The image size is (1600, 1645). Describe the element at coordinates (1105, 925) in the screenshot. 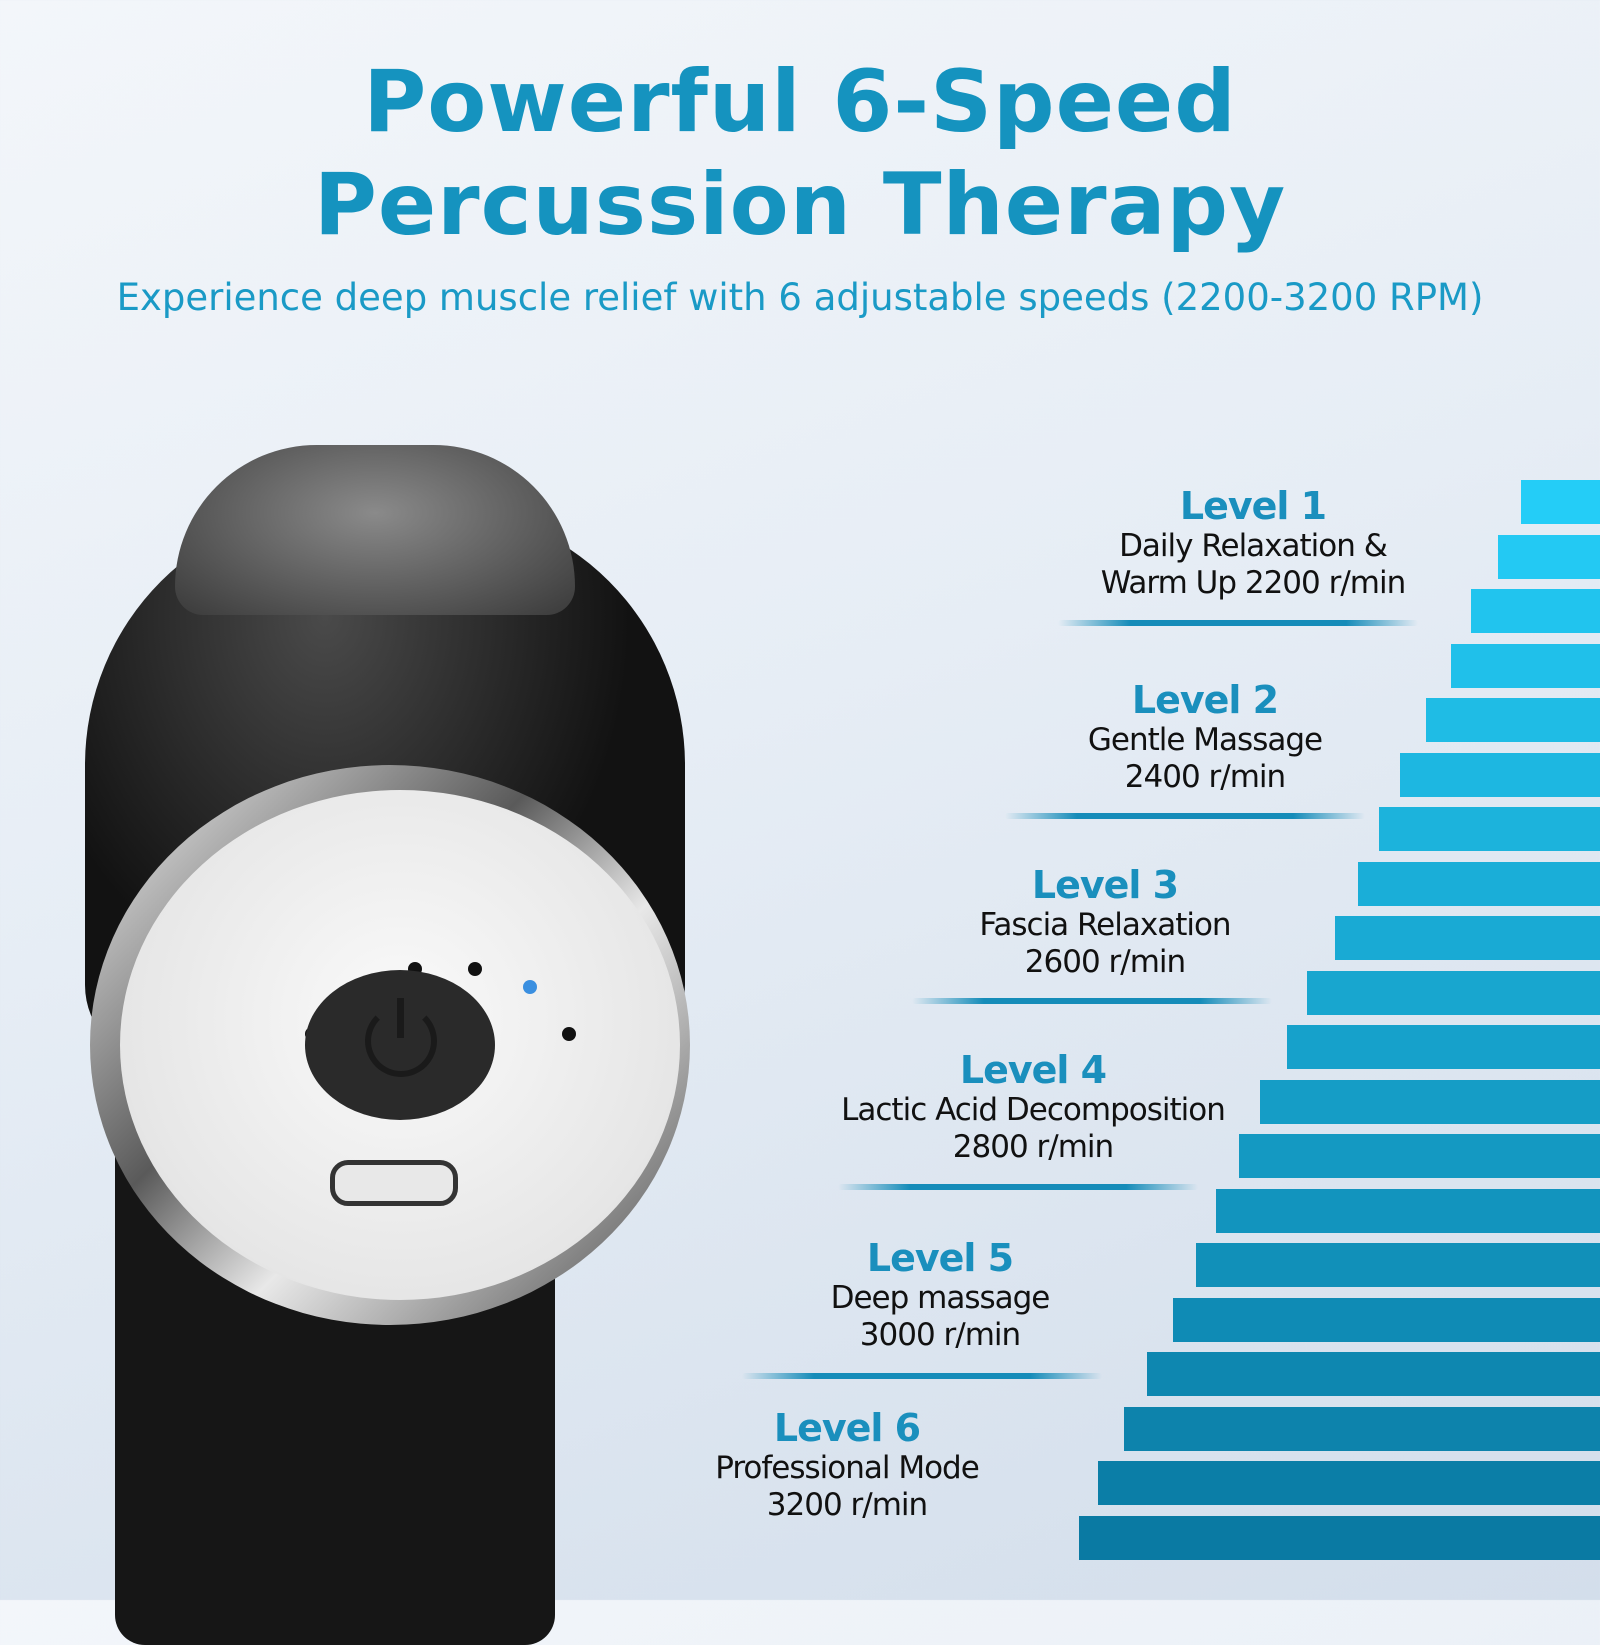

I see `level-description: Fascia Relaxation` at that location.